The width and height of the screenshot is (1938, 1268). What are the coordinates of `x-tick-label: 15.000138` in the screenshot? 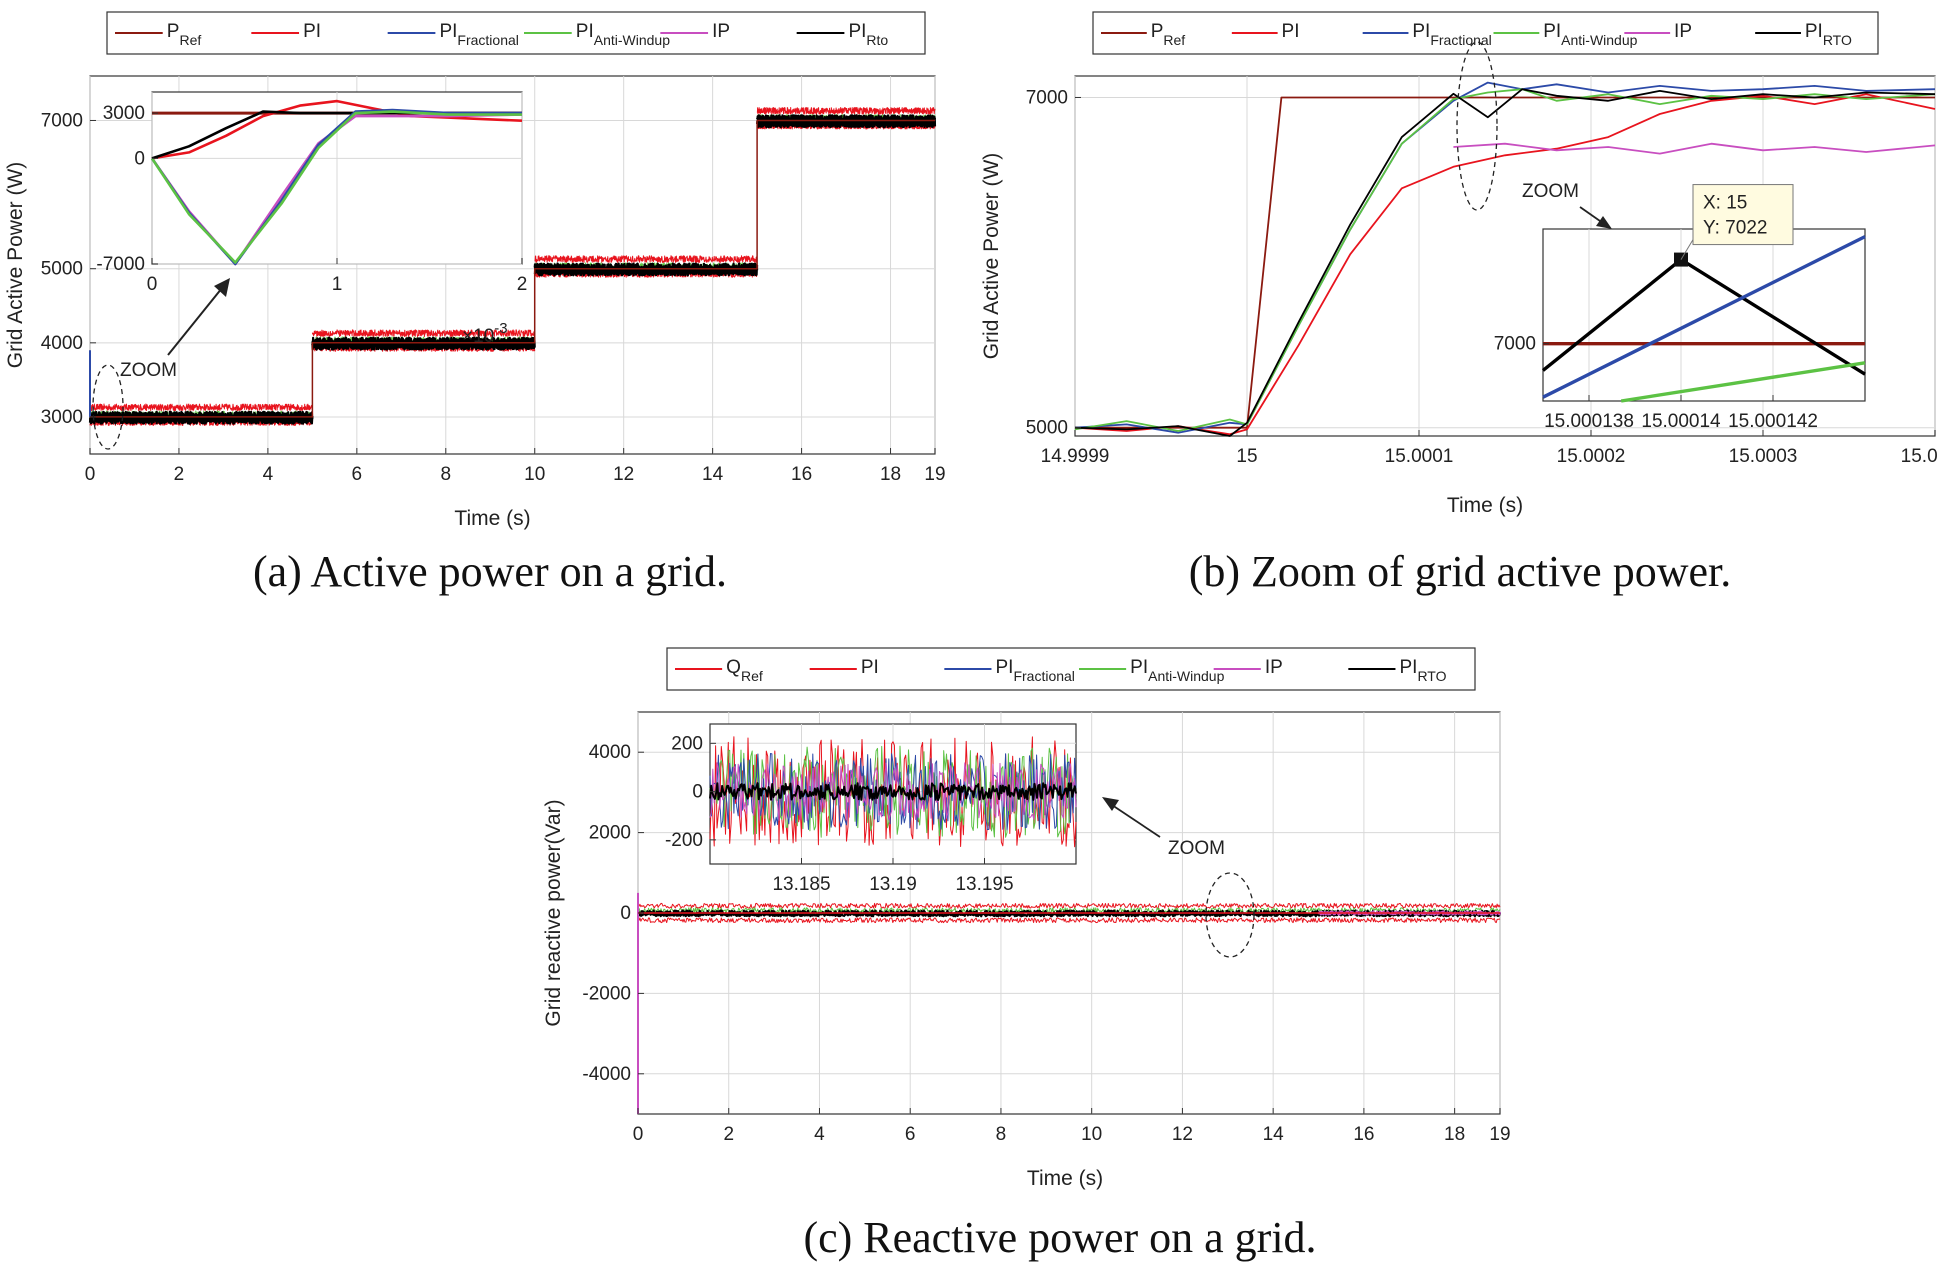 It's located at (1589, 421).